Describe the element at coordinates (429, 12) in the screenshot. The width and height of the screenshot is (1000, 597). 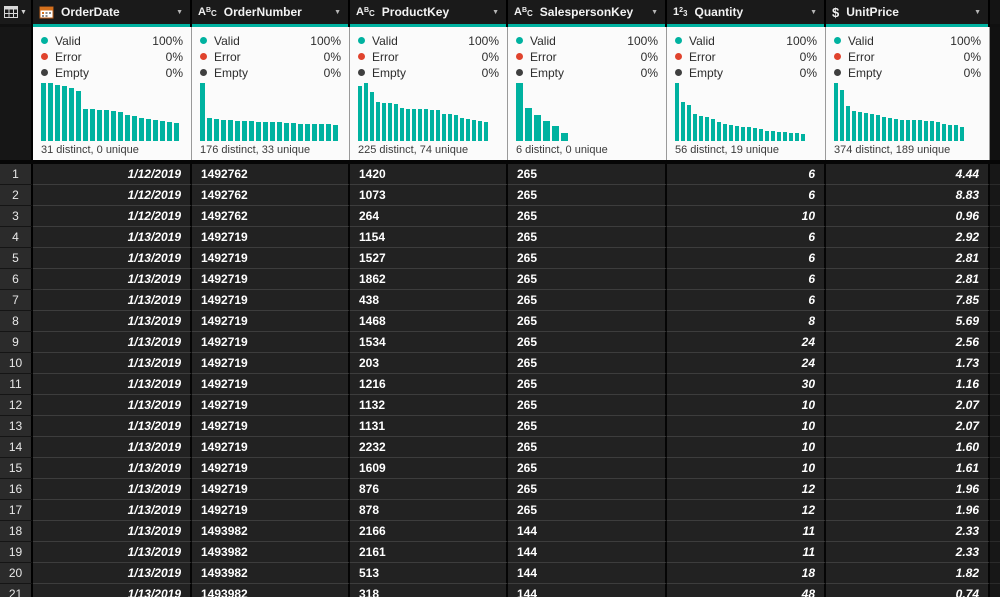
I see `column-header-productkey: A B C ProductKey ▼` at that location.